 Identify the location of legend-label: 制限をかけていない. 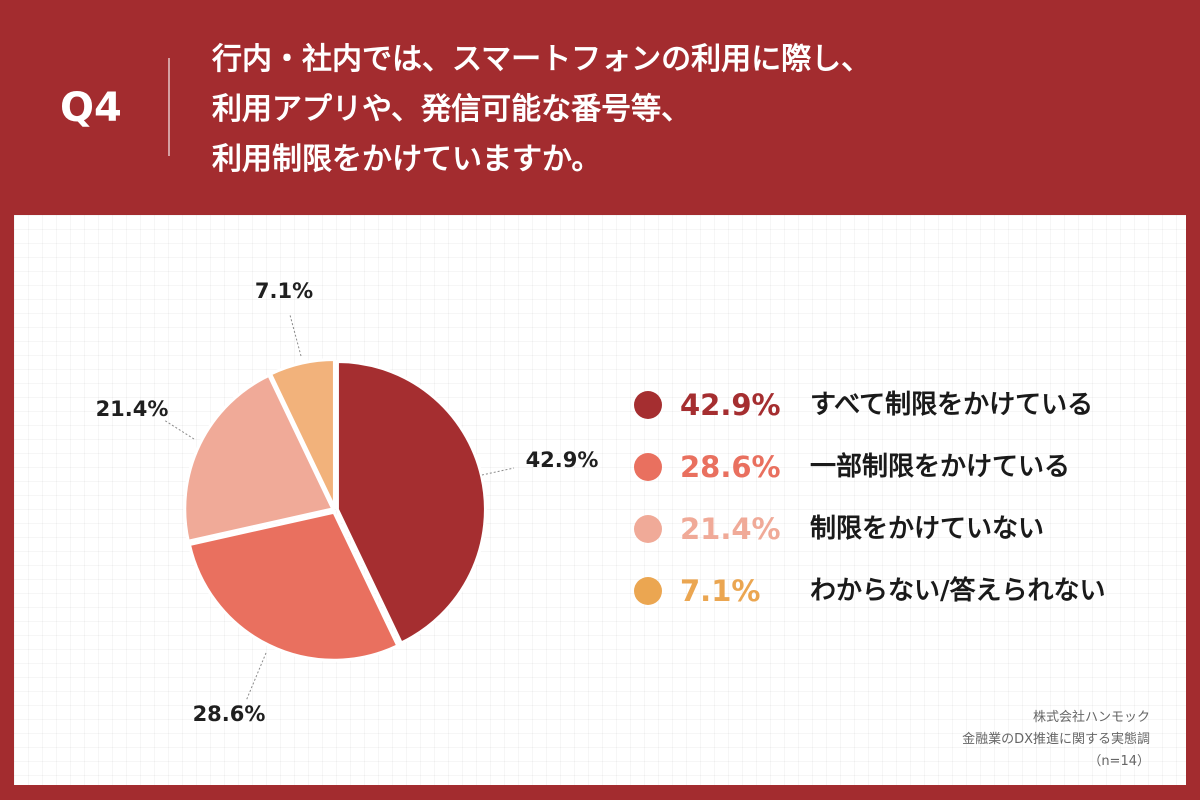
(927, 529).